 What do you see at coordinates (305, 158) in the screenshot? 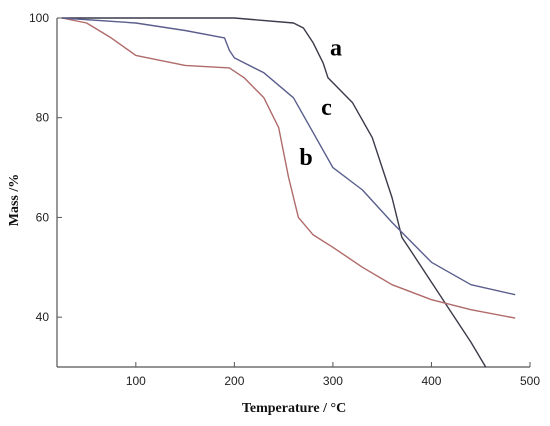
I see `curve-label-b: b` at bounding box center [305, 158].